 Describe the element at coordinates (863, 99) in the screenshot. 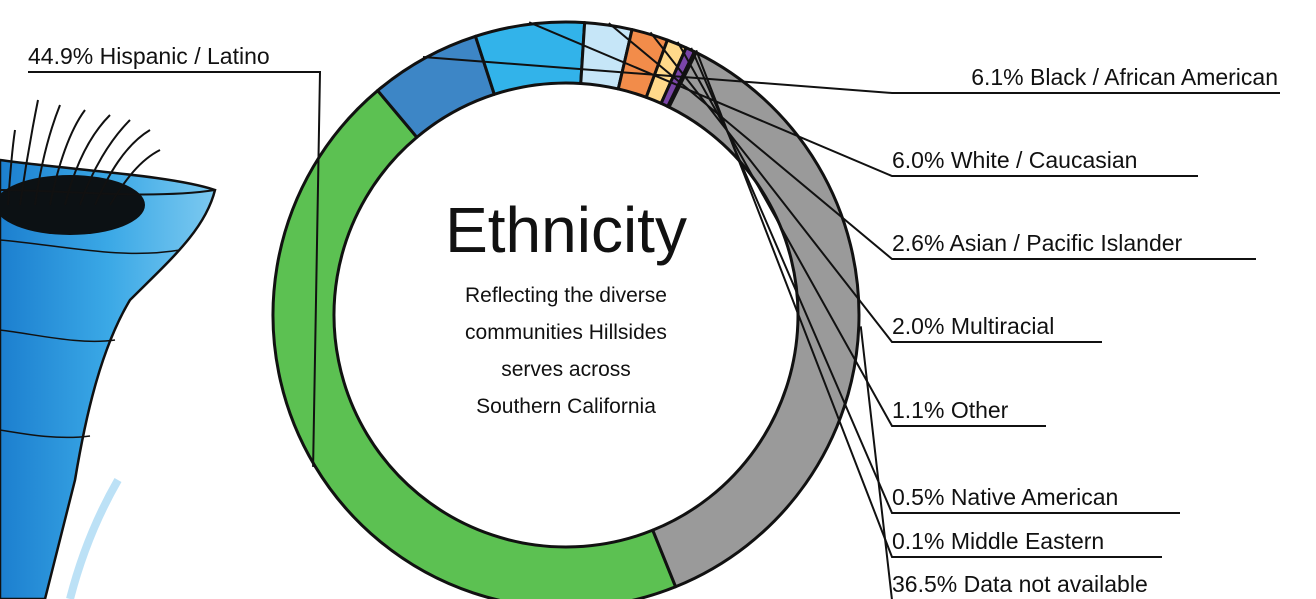

I see `leader-line-white` at that location.